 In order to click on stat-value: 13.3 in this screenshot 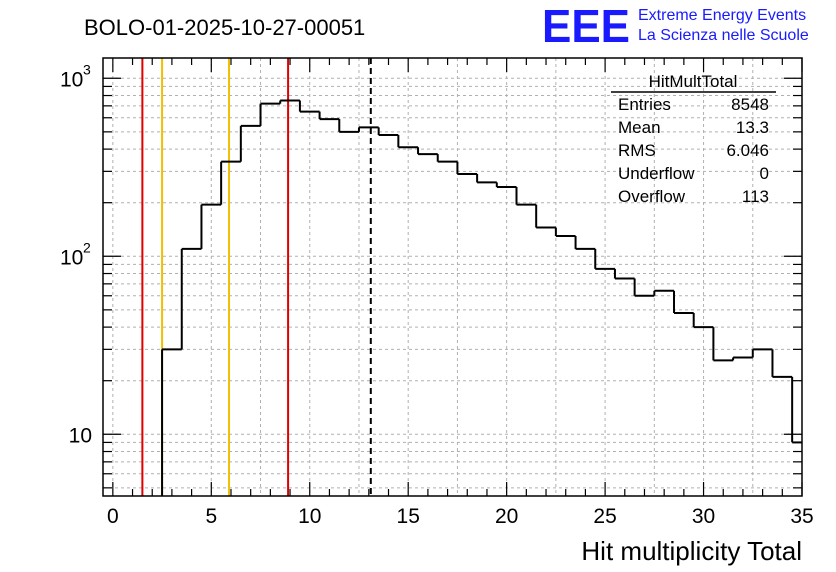, I will do `click(752, 127)`.